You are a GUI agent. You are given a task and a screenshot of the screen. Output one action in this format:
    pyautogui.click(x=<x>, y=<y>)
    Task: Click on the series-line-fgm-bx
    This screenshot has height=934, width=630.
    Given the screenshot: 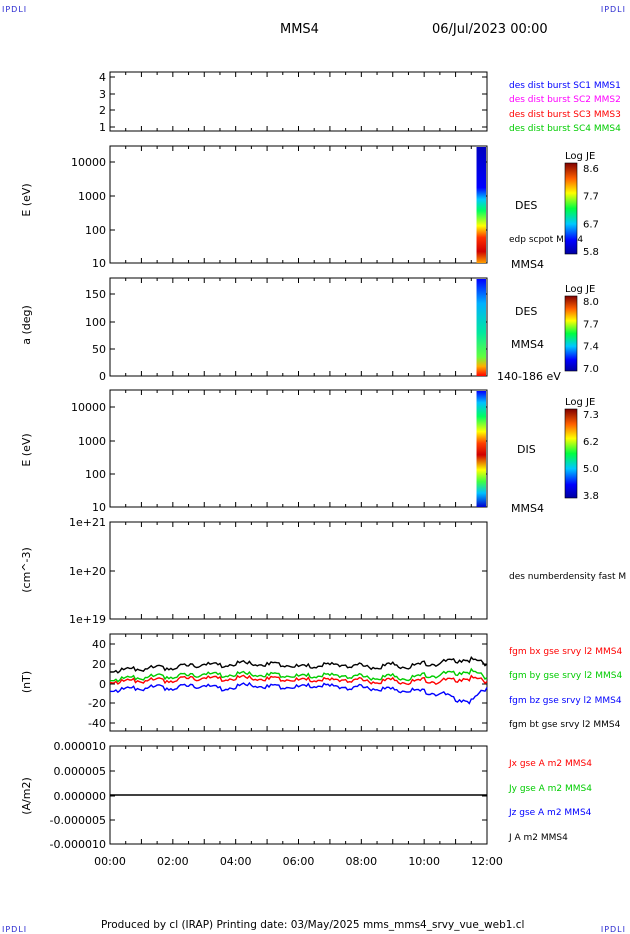 What is the action you would take?
    pyautogui.click(x=298, y=680)
    